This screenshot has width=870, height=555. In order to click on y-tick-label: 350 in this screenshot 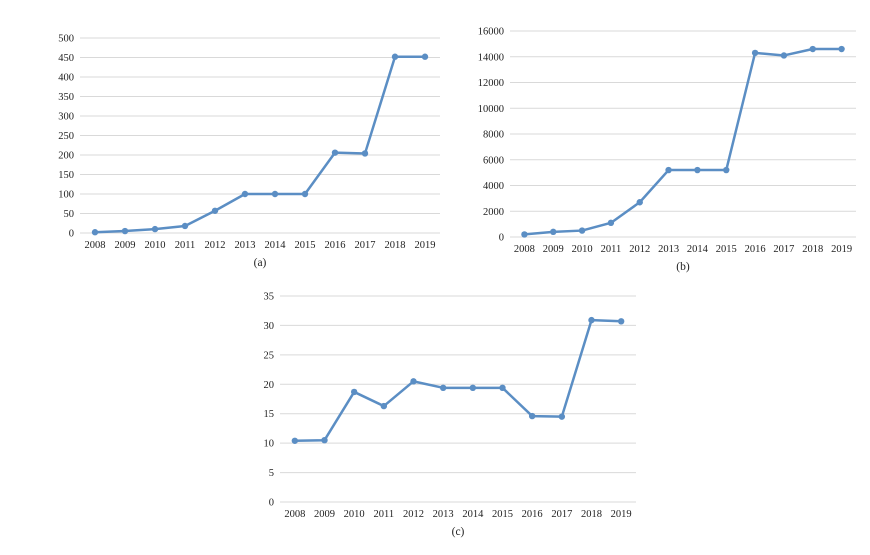, I will do `click(66, 97)`.